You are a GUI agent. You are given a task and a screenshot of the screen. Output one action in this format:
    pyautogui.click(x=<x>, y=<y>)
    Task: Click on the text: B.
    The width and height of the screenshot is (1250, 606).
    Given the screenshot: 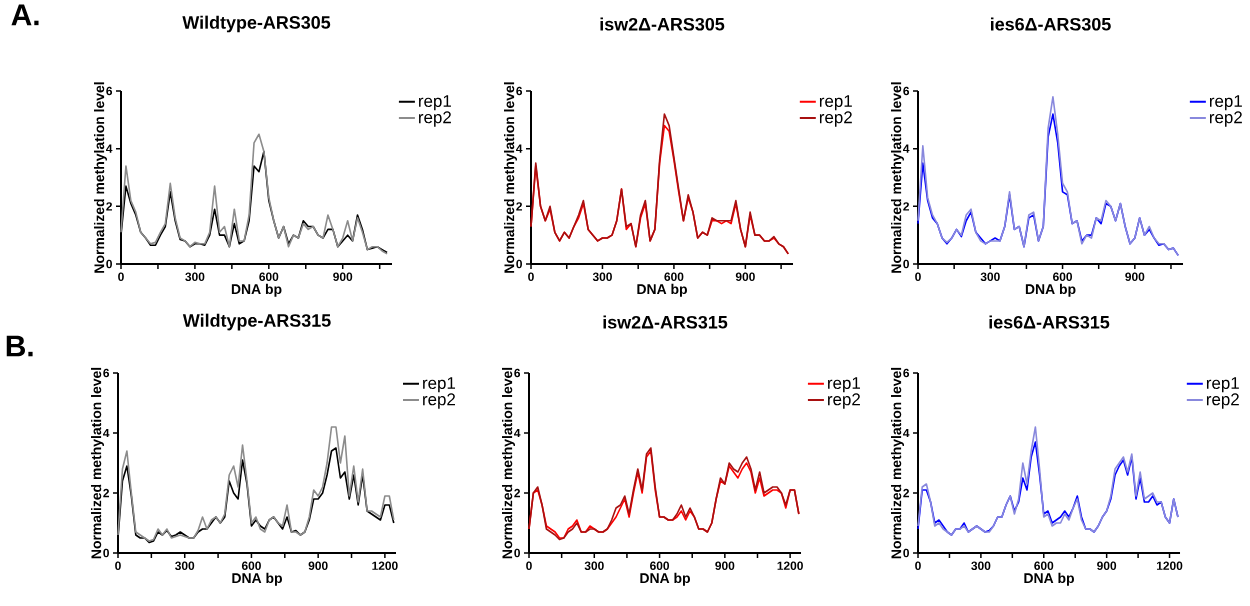 What is the action you would take?
    pyautogui.click(x=19, y=346)
    